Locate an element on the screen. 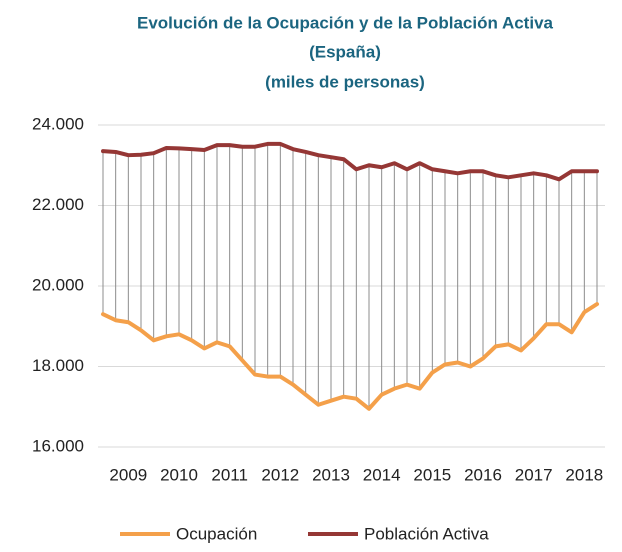  y-tick-label: 20.000 is located at coordinates (58, 284).